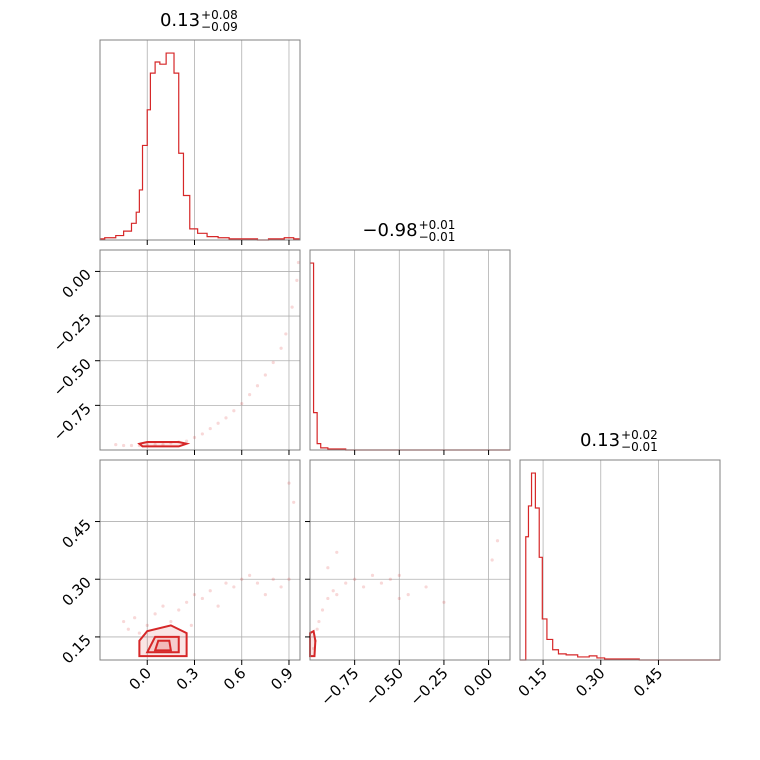  Describe the element at coordinates (76, 284) in the screenshot. I see `scatter-1-0-ytick-label: 0.00` at that location.